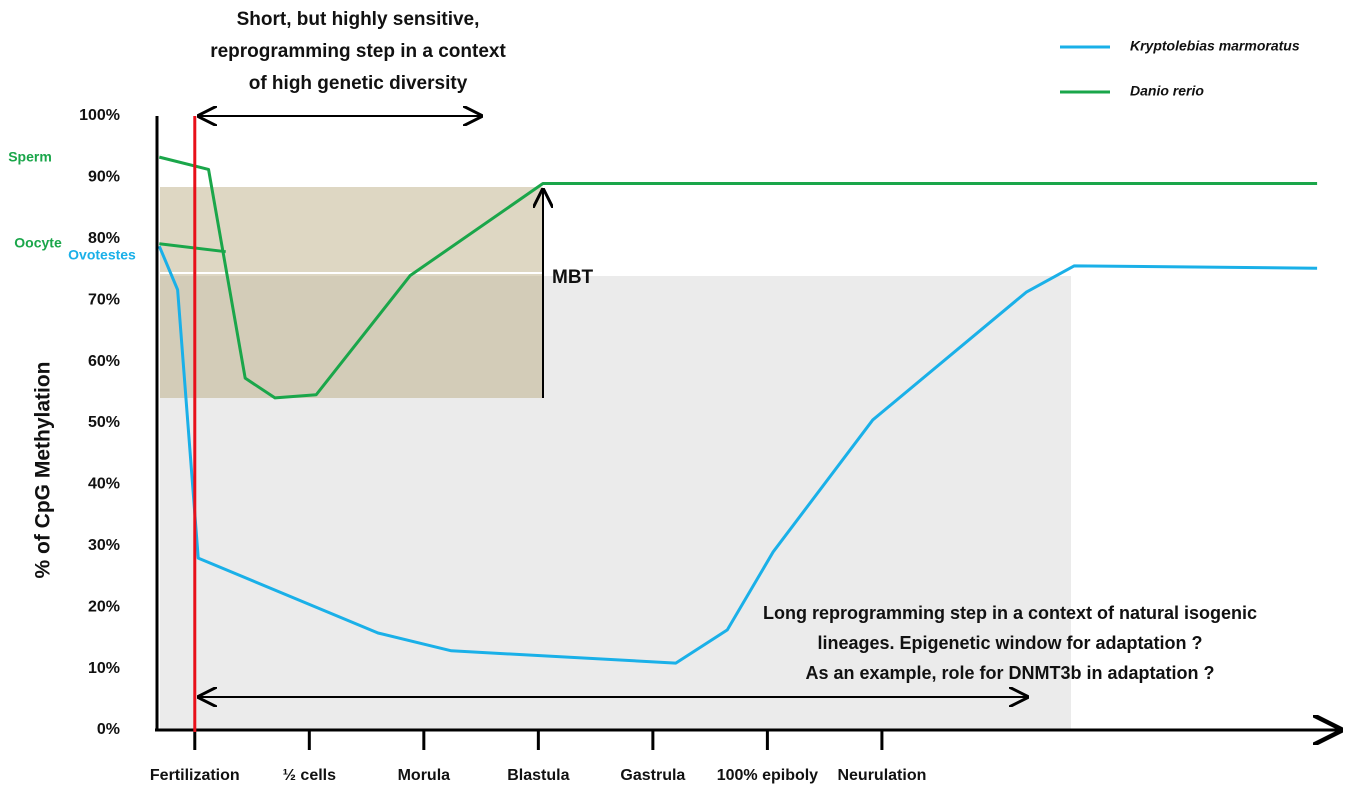 This screenshot has width=1347, height=790. What do you see at coordinates (358, 19) in the screenshot?
I see `title-line: Short, but highly sensitive,` at bounding box center [358, 19].